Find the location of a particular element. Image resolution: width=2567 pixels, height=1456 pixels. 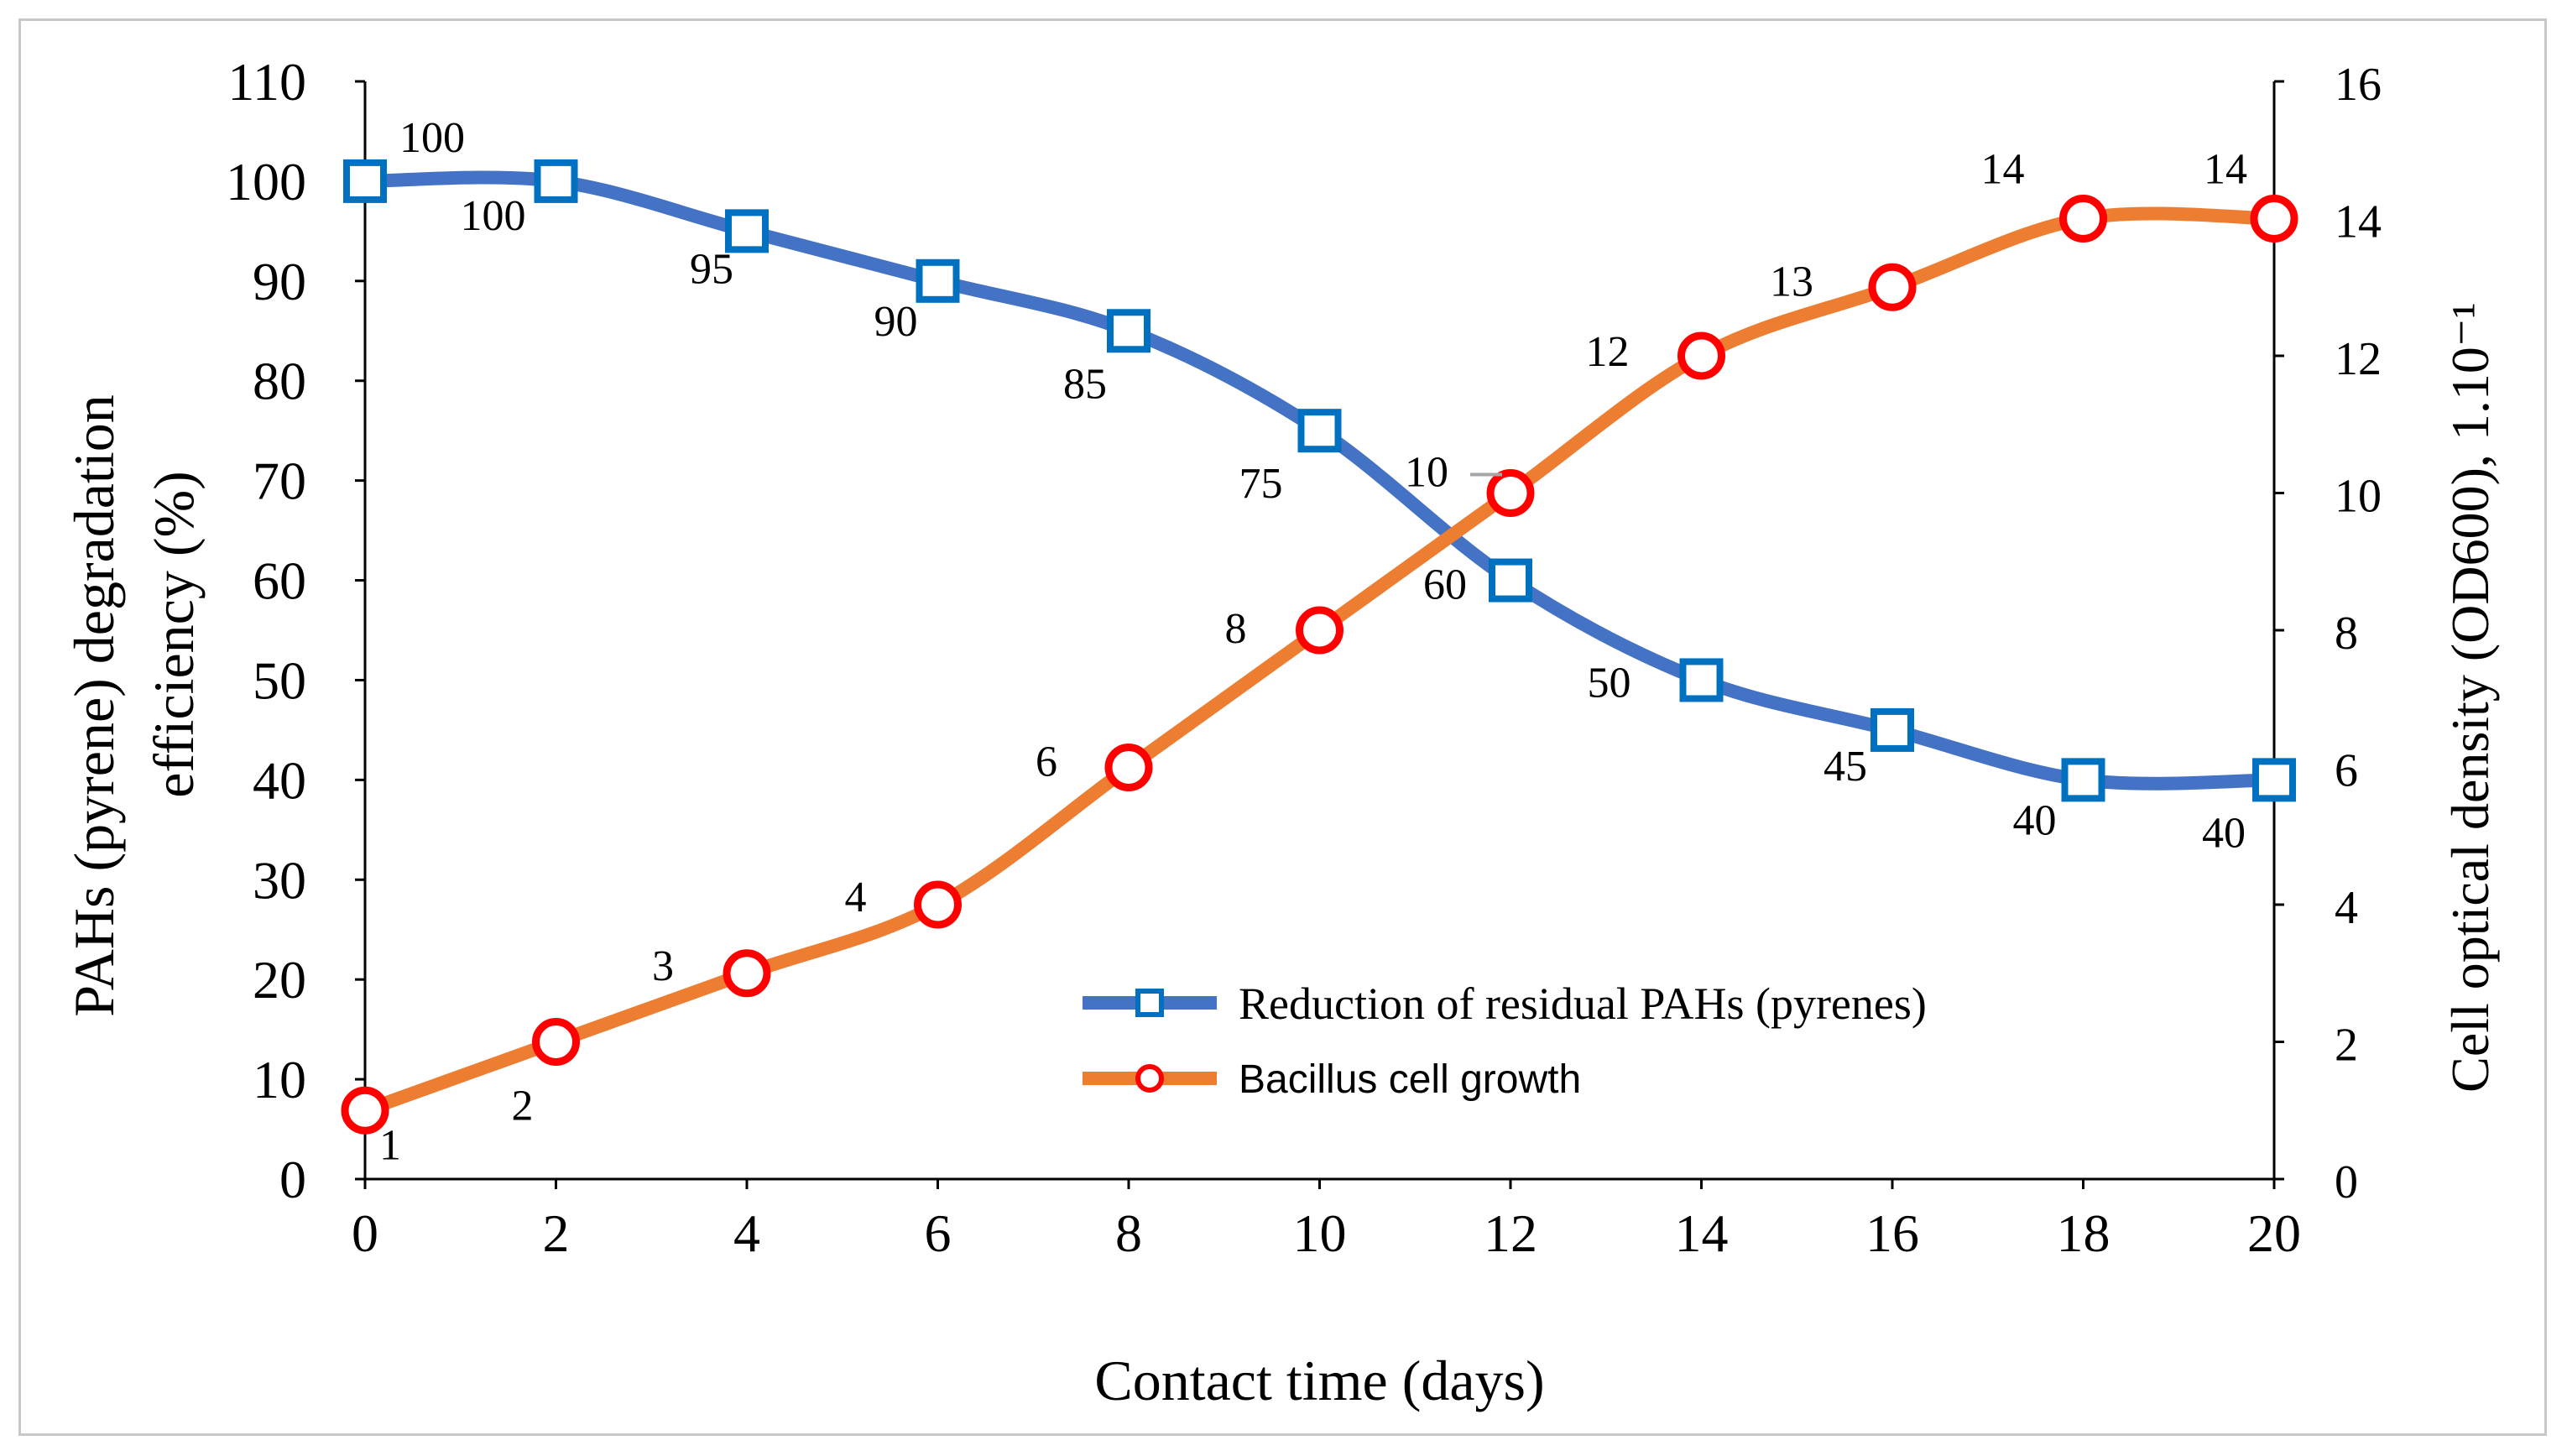

data-label-pahs: 90 is located at coordinates (896, 322).